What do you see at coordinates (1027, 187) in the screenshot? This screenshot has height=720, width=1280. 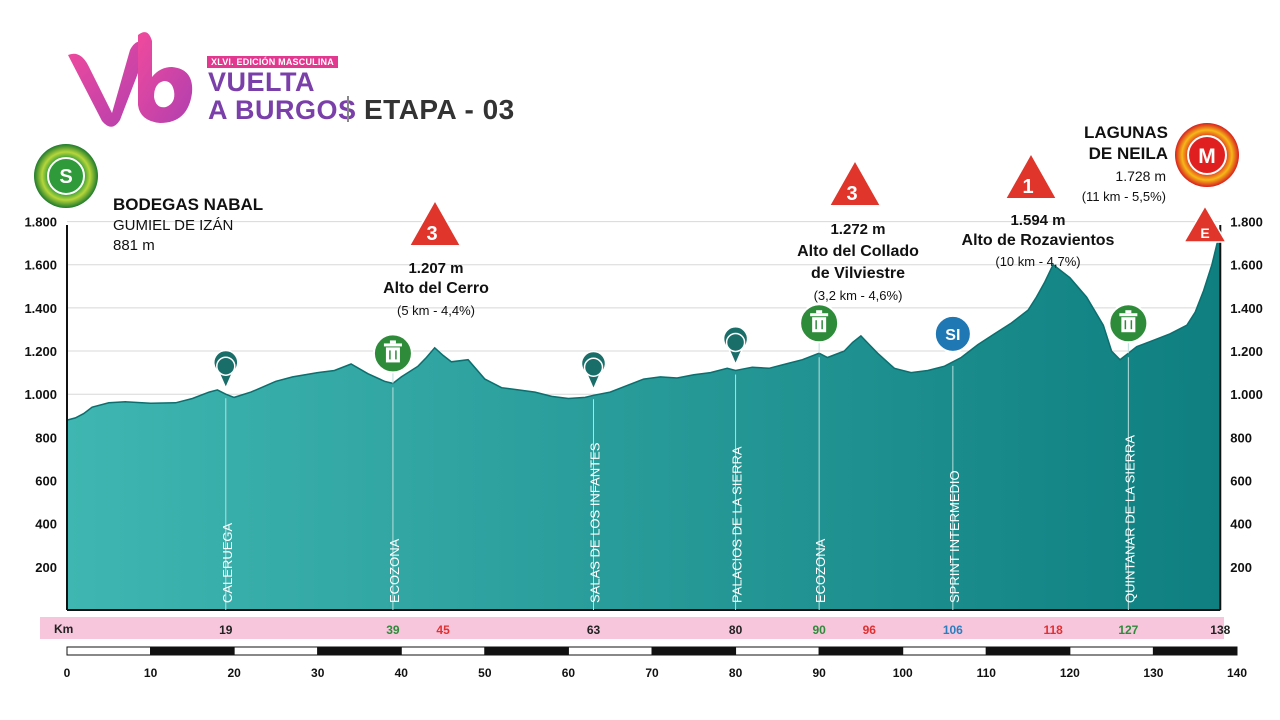 I see `climb-category: 1` at bounding box center [1027, 187].